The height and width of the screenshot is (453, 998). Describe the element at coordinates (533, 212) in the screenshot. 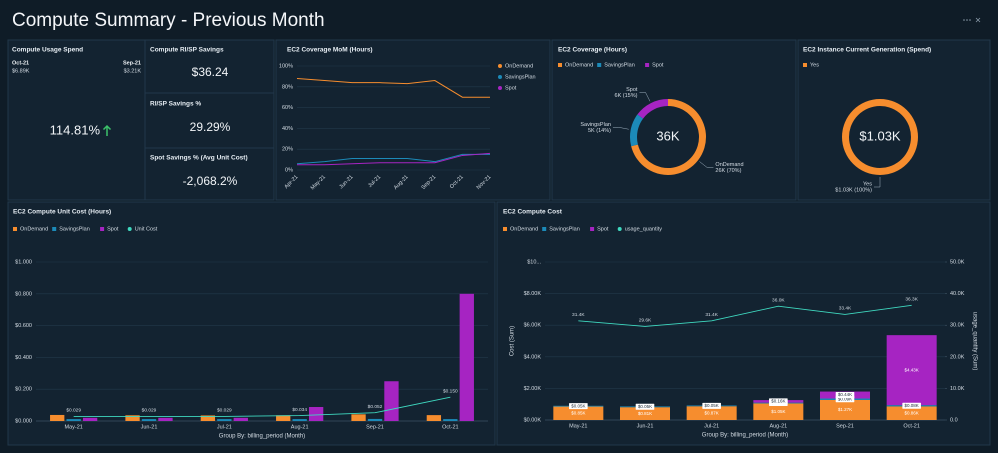

I see `chart-title: EC2 Compute Cost` at that location.